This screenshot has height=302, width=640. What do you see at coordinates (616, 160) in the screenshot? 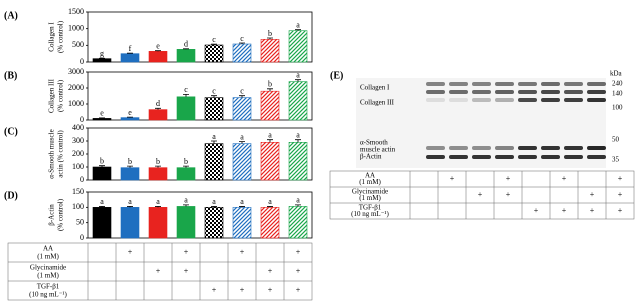
I see `kda-marker: 35` at bounding box center [616, 160].